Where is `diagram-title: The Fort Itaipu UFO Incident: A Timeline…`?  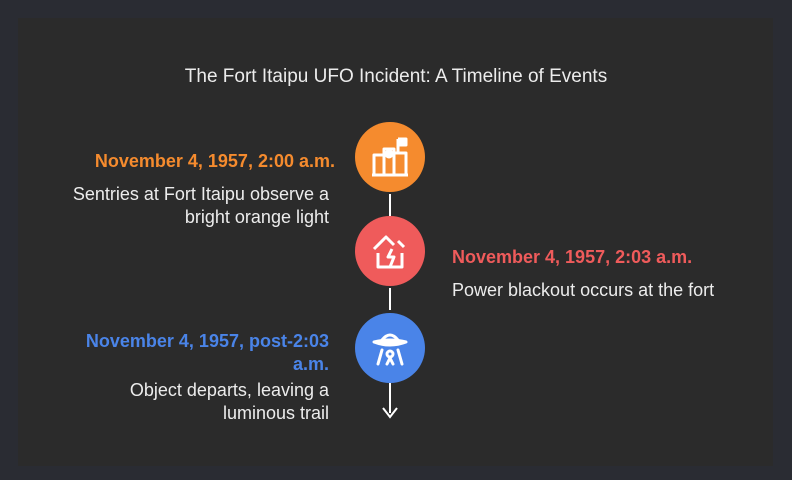 diagram-title: The Fort Itaipu UFO Incident: A Timeline… is located at coordinates (396, 76).